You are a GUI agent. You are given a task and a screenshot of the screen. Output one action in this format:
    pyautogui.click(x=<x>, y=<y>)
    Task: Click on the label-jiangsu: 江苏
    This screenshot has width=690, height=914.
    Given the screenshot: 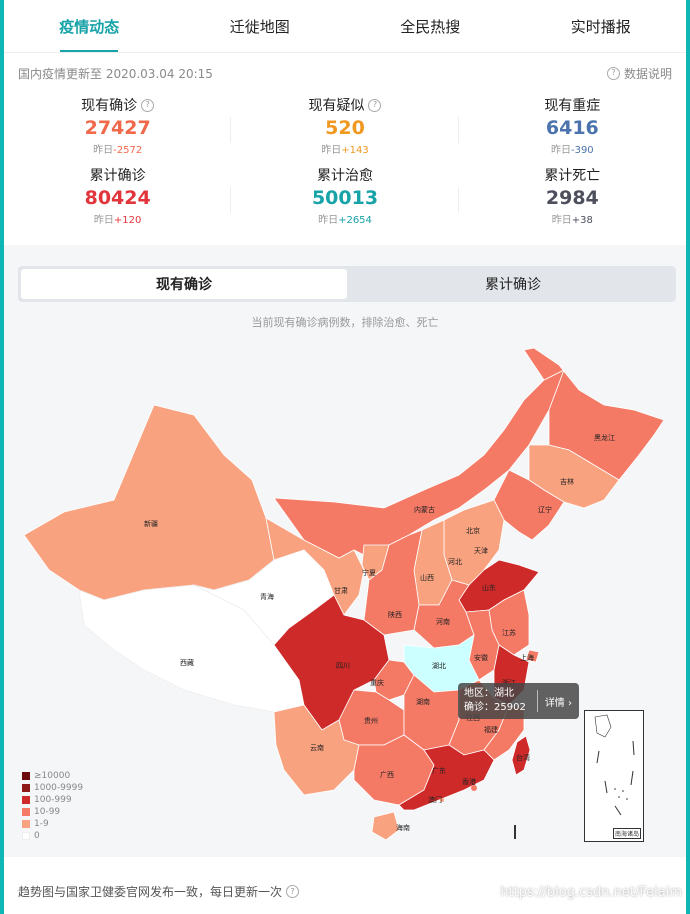 What is the action you would take?
    pyautogui.click(x=509, y=632)
    